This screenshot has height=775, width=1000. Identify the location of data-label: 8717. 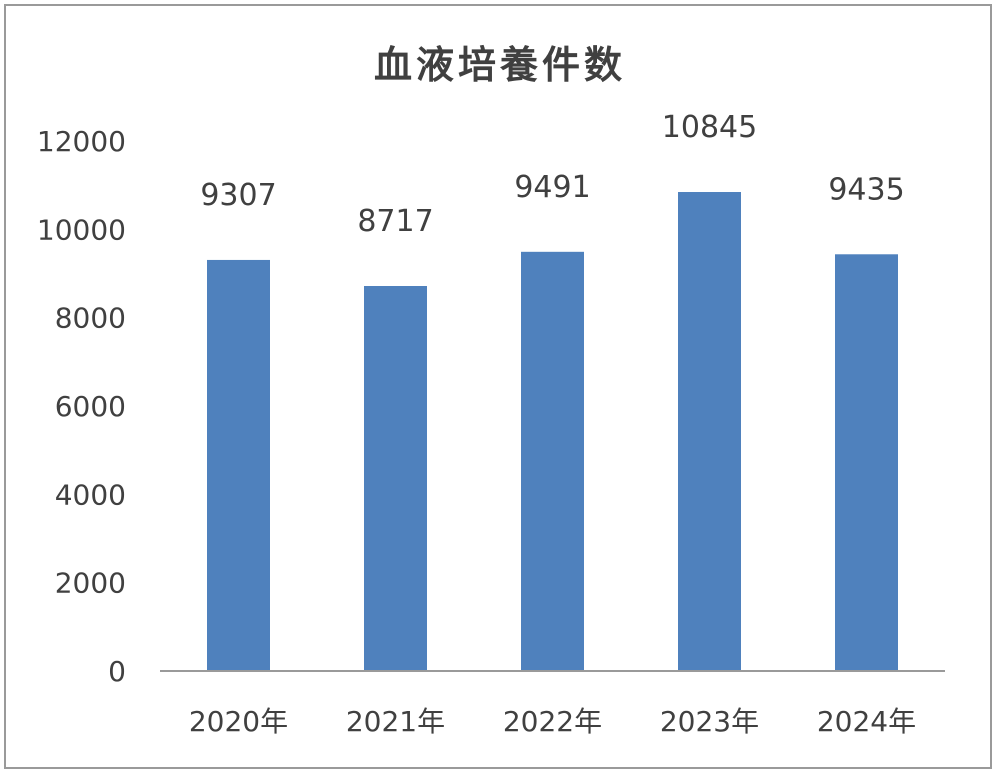
(395, 221).